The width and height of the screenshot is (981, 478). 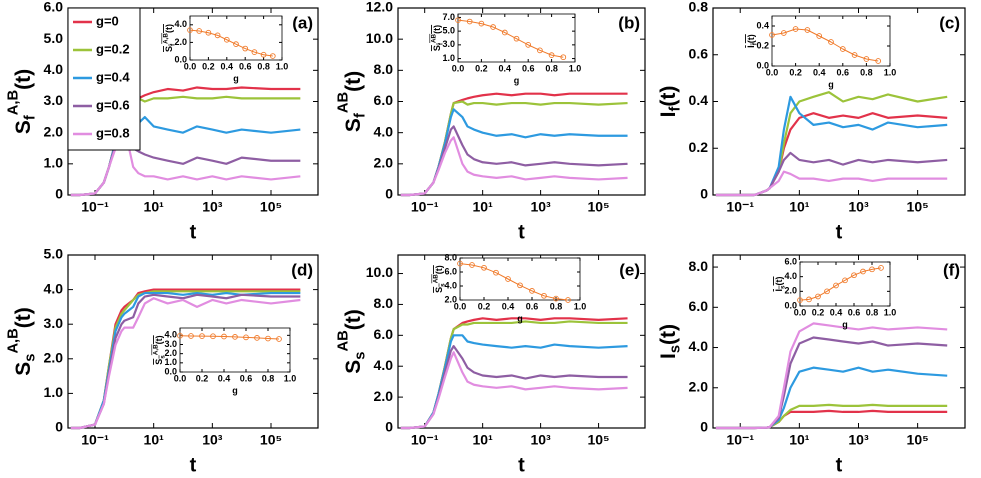 I want to click on y-axis-label: Is(t), so click(x=670, y=341).